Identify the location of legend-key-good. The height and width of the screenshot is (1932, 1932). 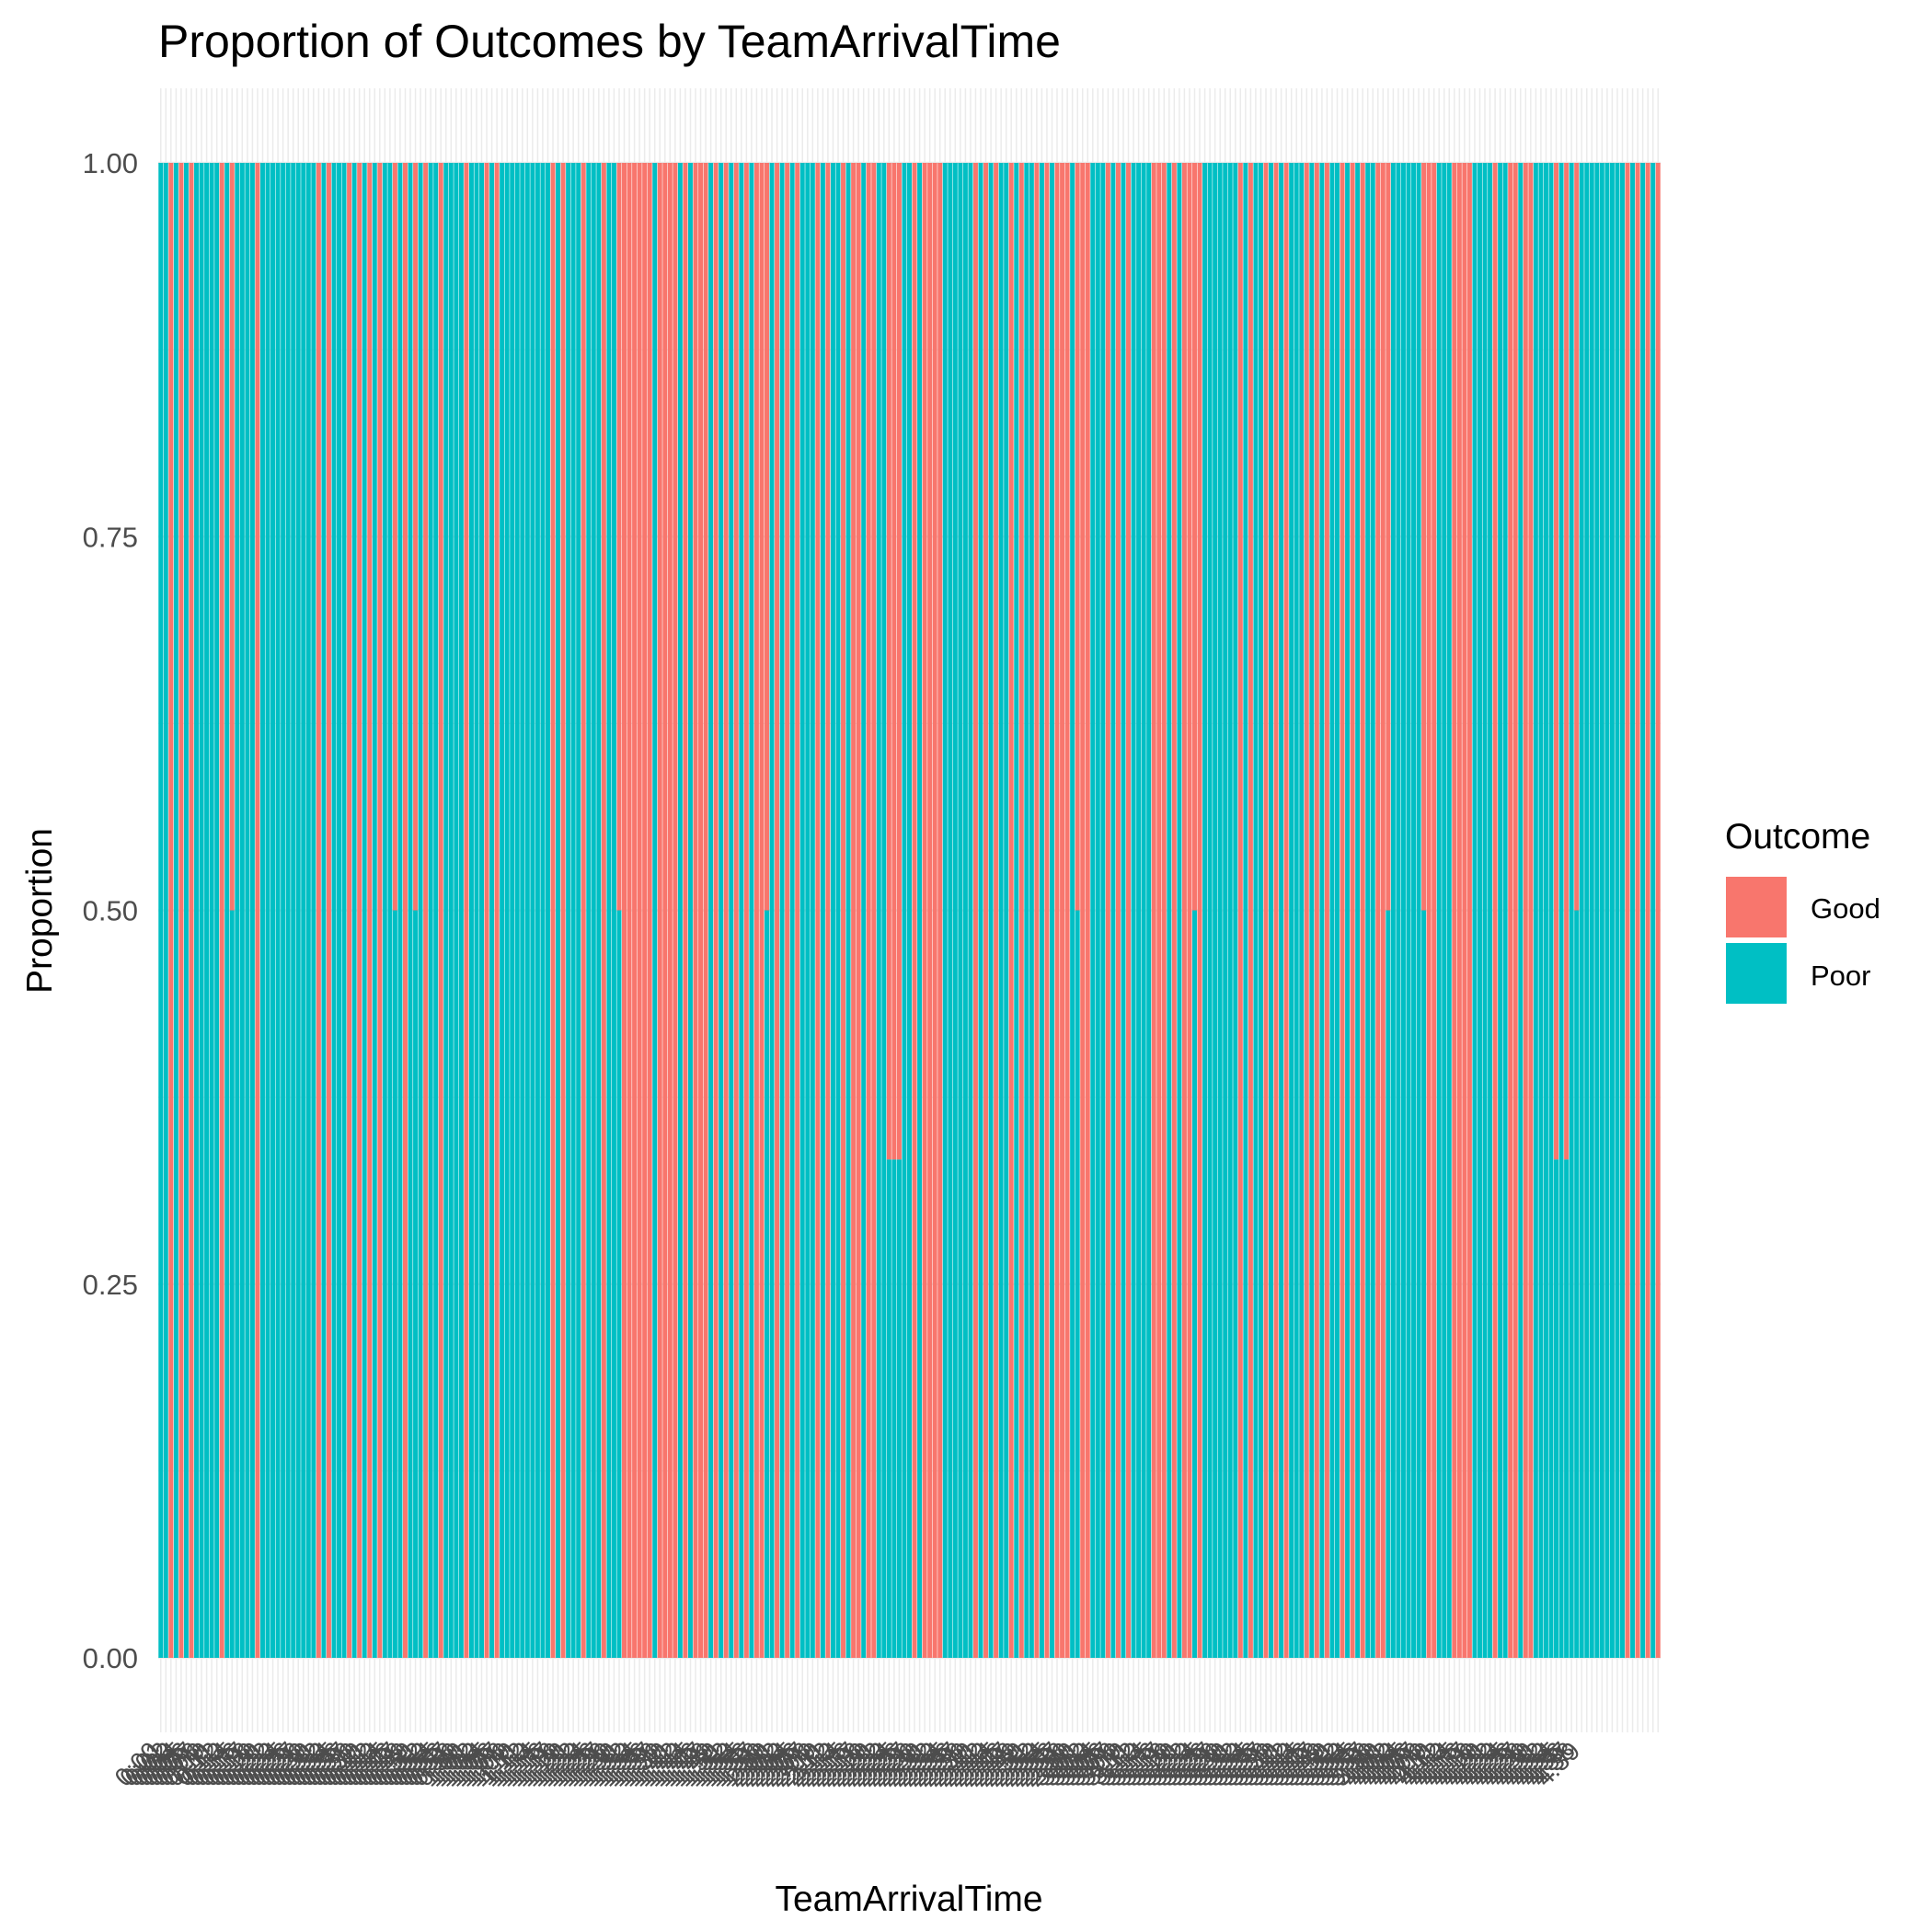
(1756, 907).